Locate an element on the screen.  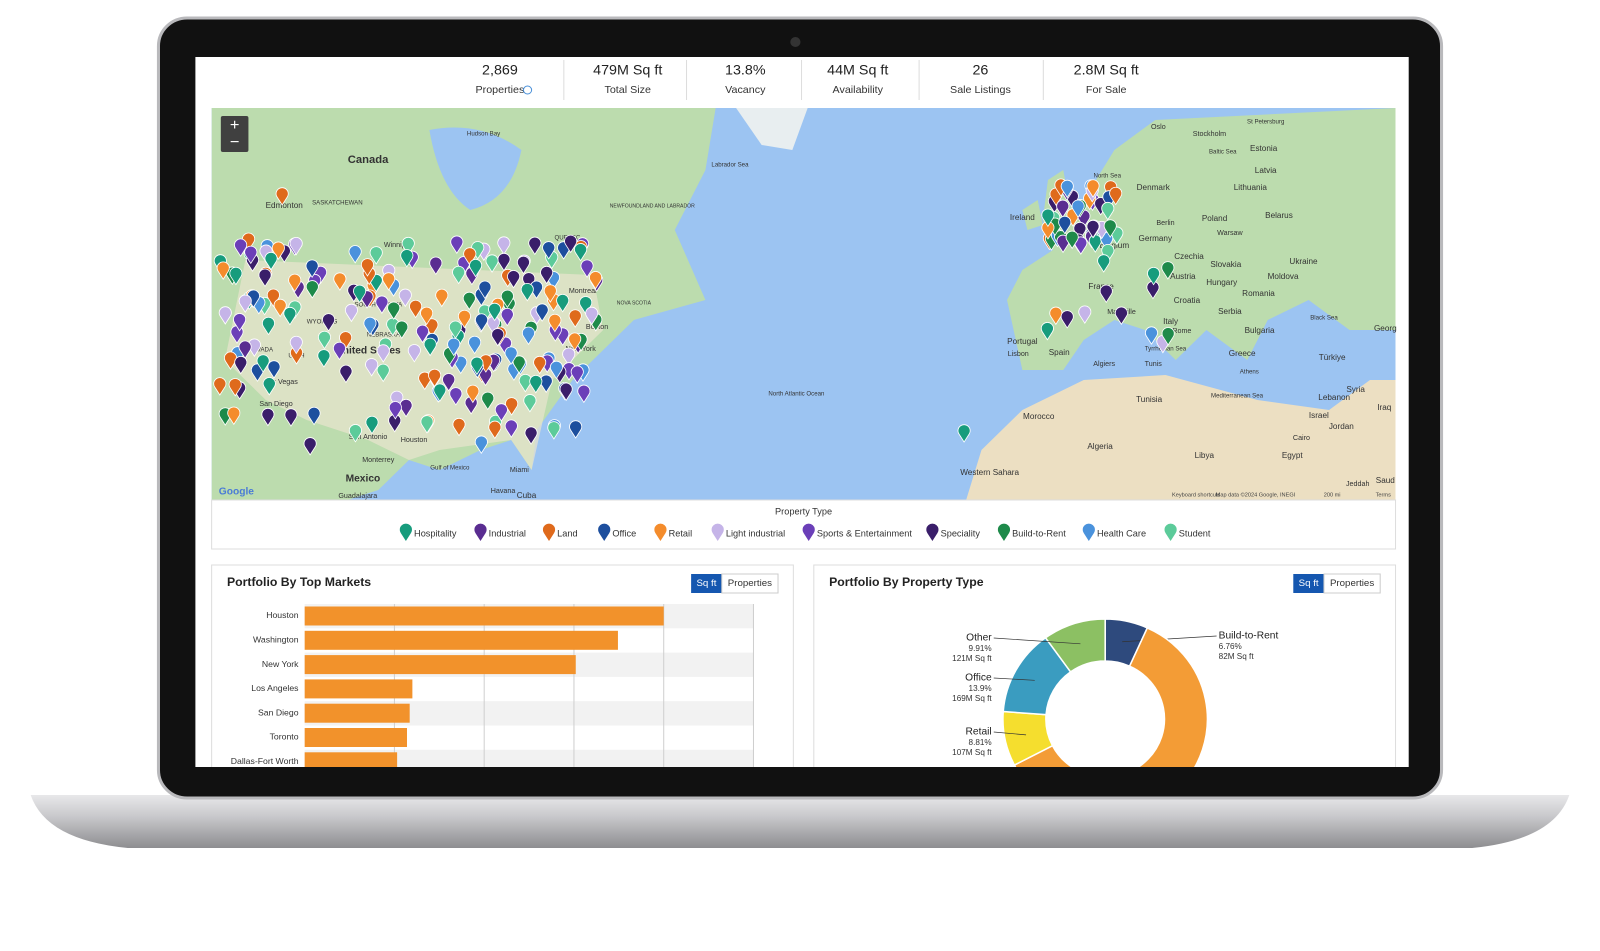
legend-label: Retail is located at coordinates (681, 533).